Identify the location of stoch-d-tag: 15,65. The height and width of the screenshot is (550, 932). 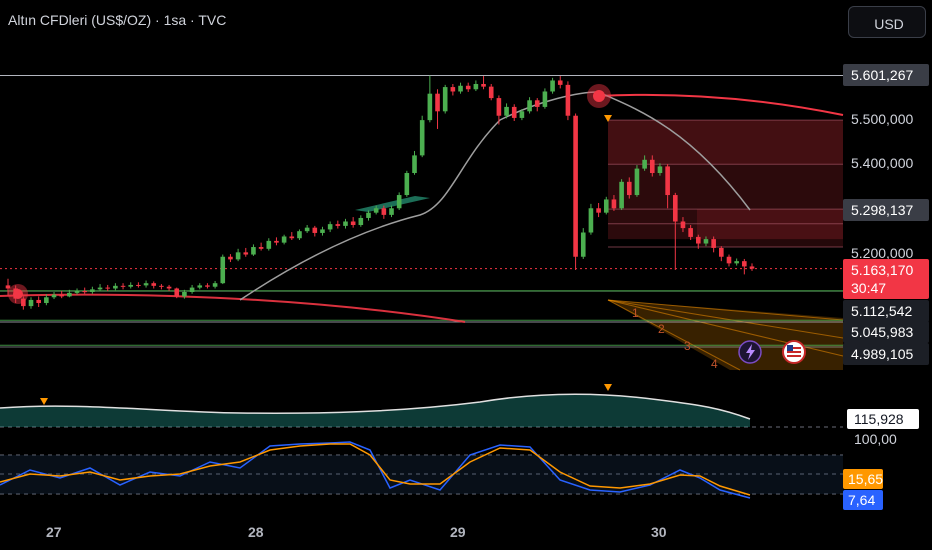
(863, 479).